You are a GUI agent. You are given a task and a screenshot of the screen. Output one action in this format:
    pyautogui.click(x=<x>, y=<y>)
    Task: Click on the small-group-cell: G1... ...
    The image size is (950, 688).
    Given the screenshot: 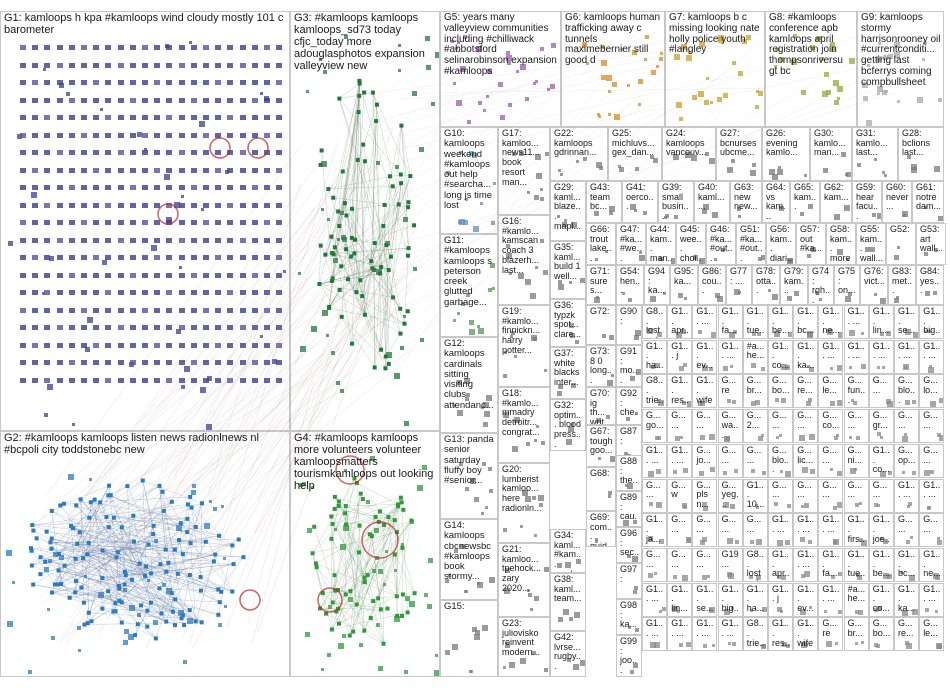 What is the action you would take?
    pyautogui.click(x=831, y=530)
    